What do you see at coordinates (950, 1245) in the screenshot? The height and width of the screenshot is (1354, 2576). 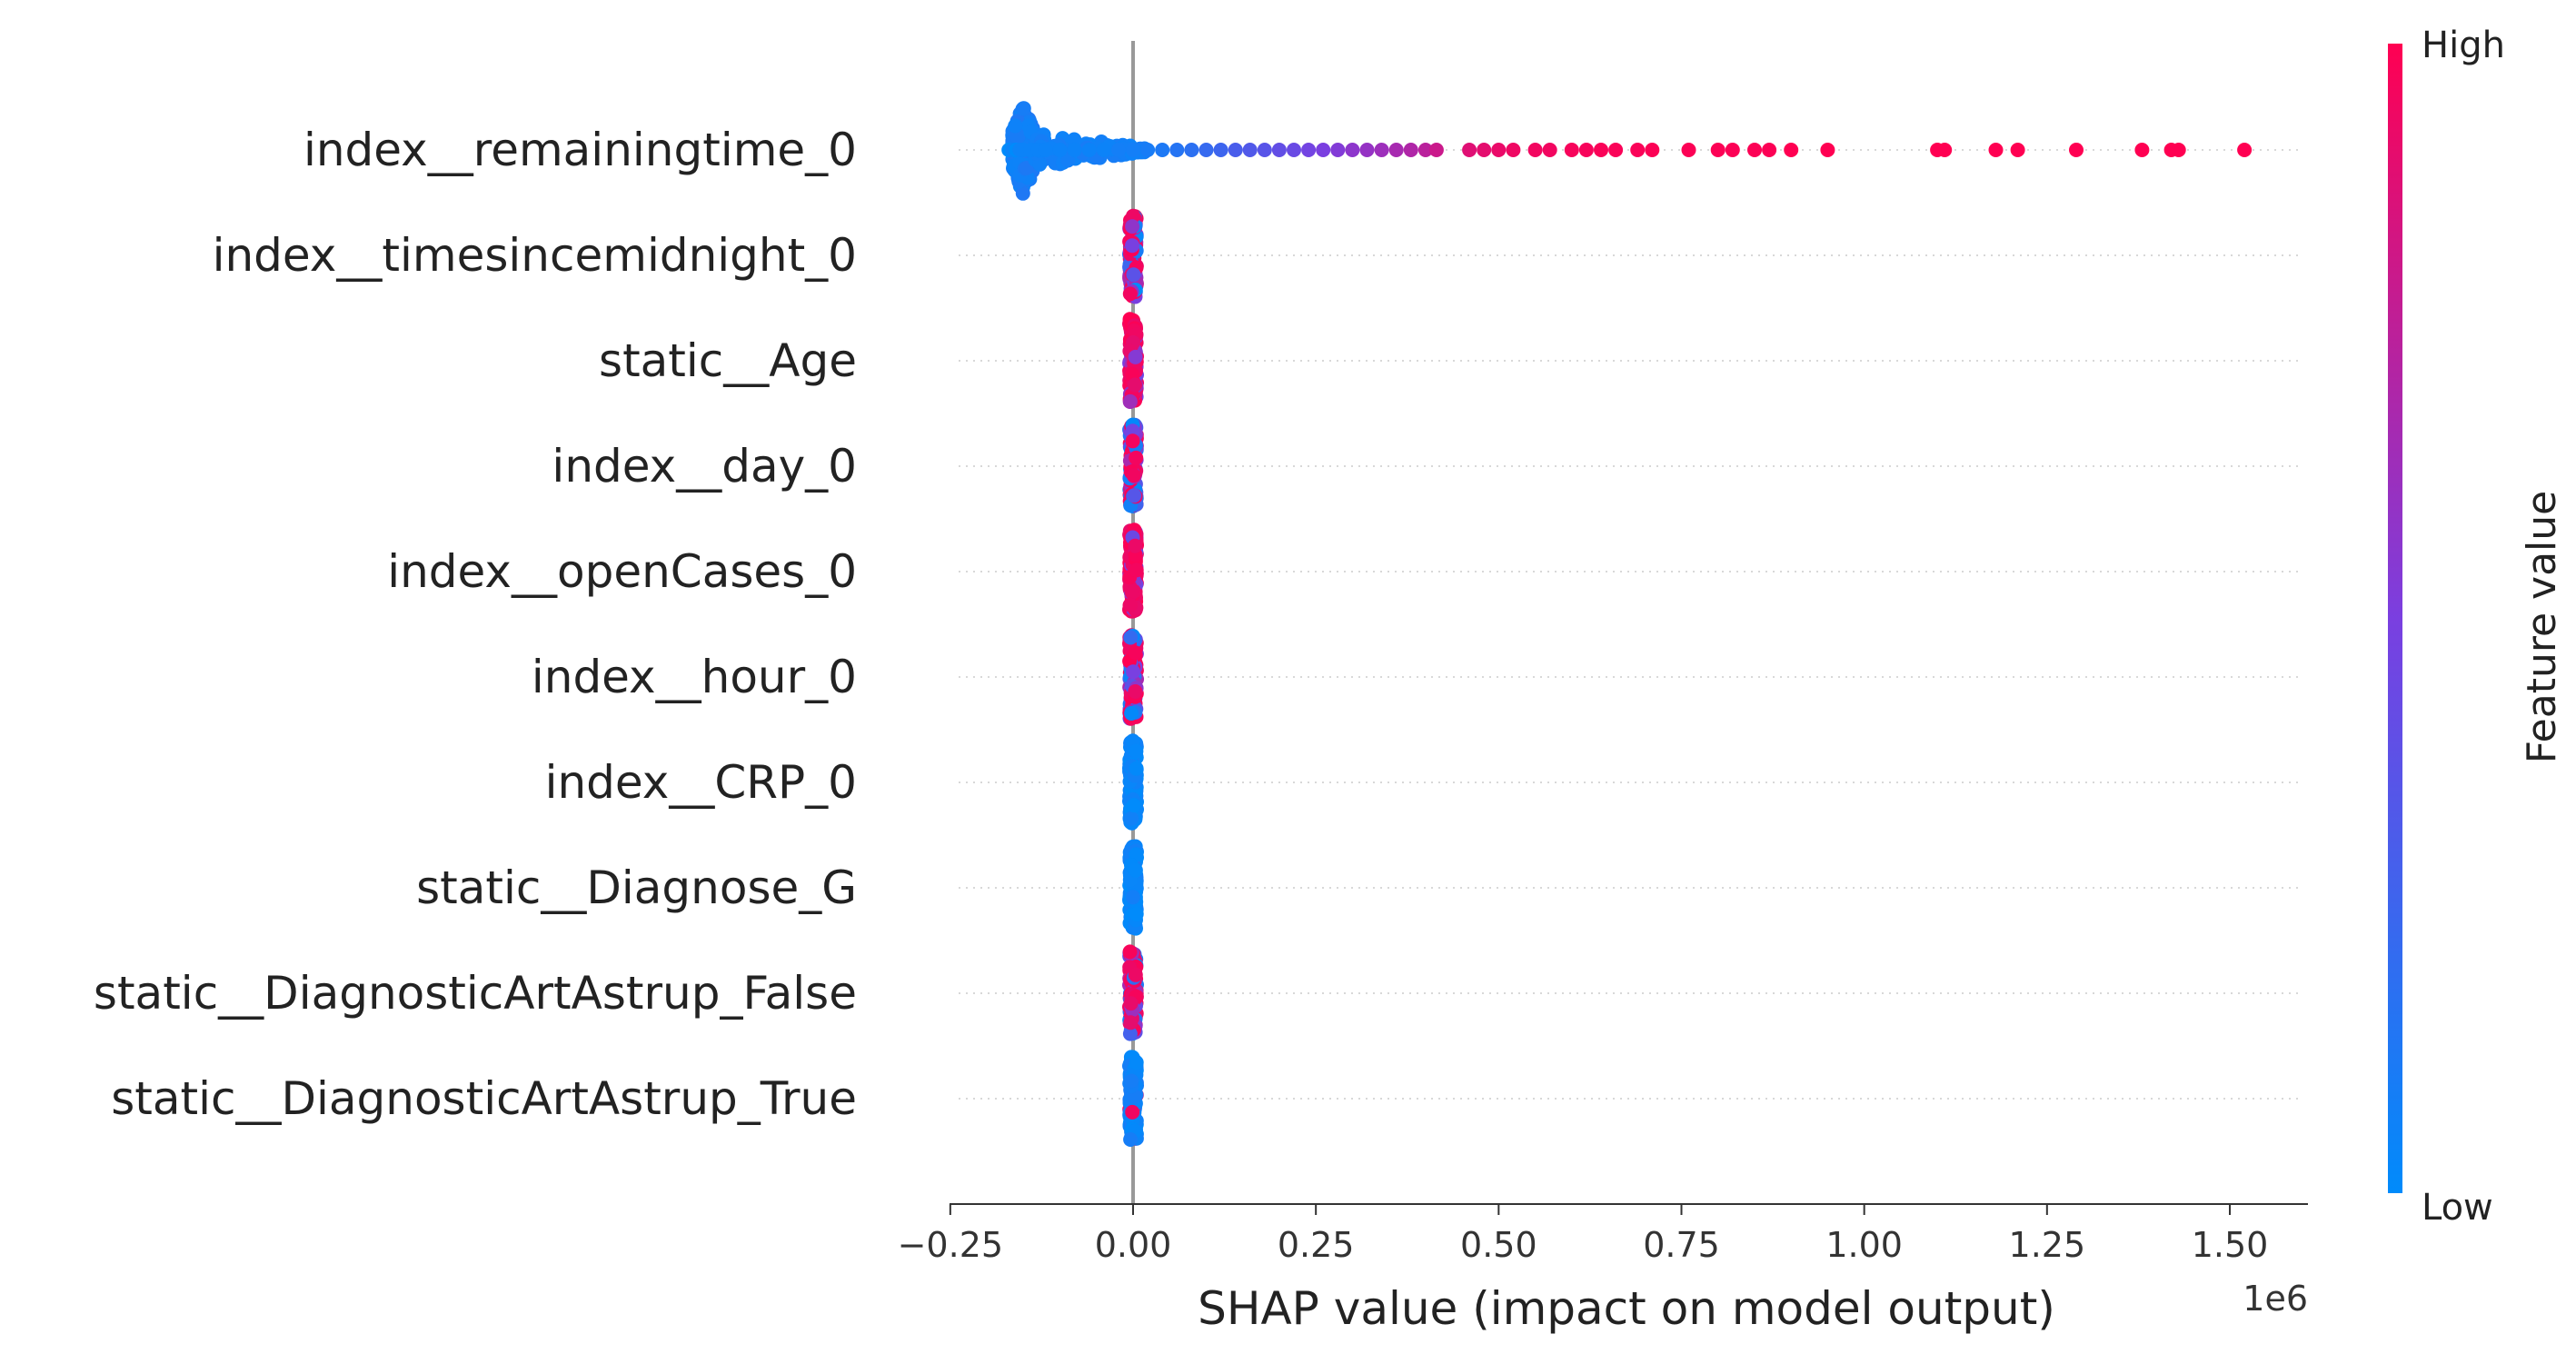 I see `x-tick-label: −0.25` at bounding box center [950, 1245].